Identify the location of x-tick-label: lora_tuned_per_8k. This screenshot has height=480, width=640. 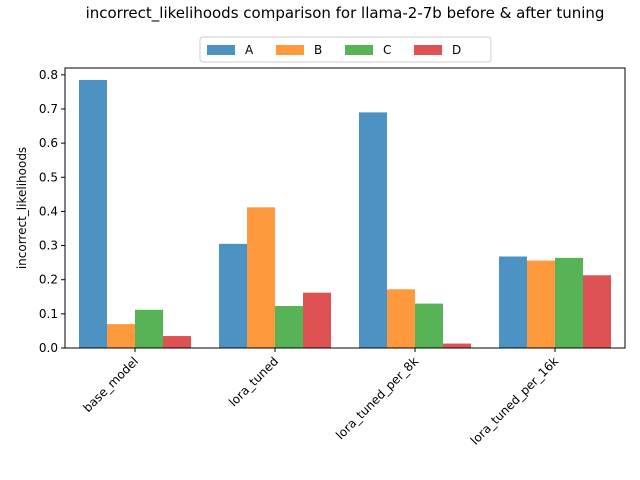
(377, 398).